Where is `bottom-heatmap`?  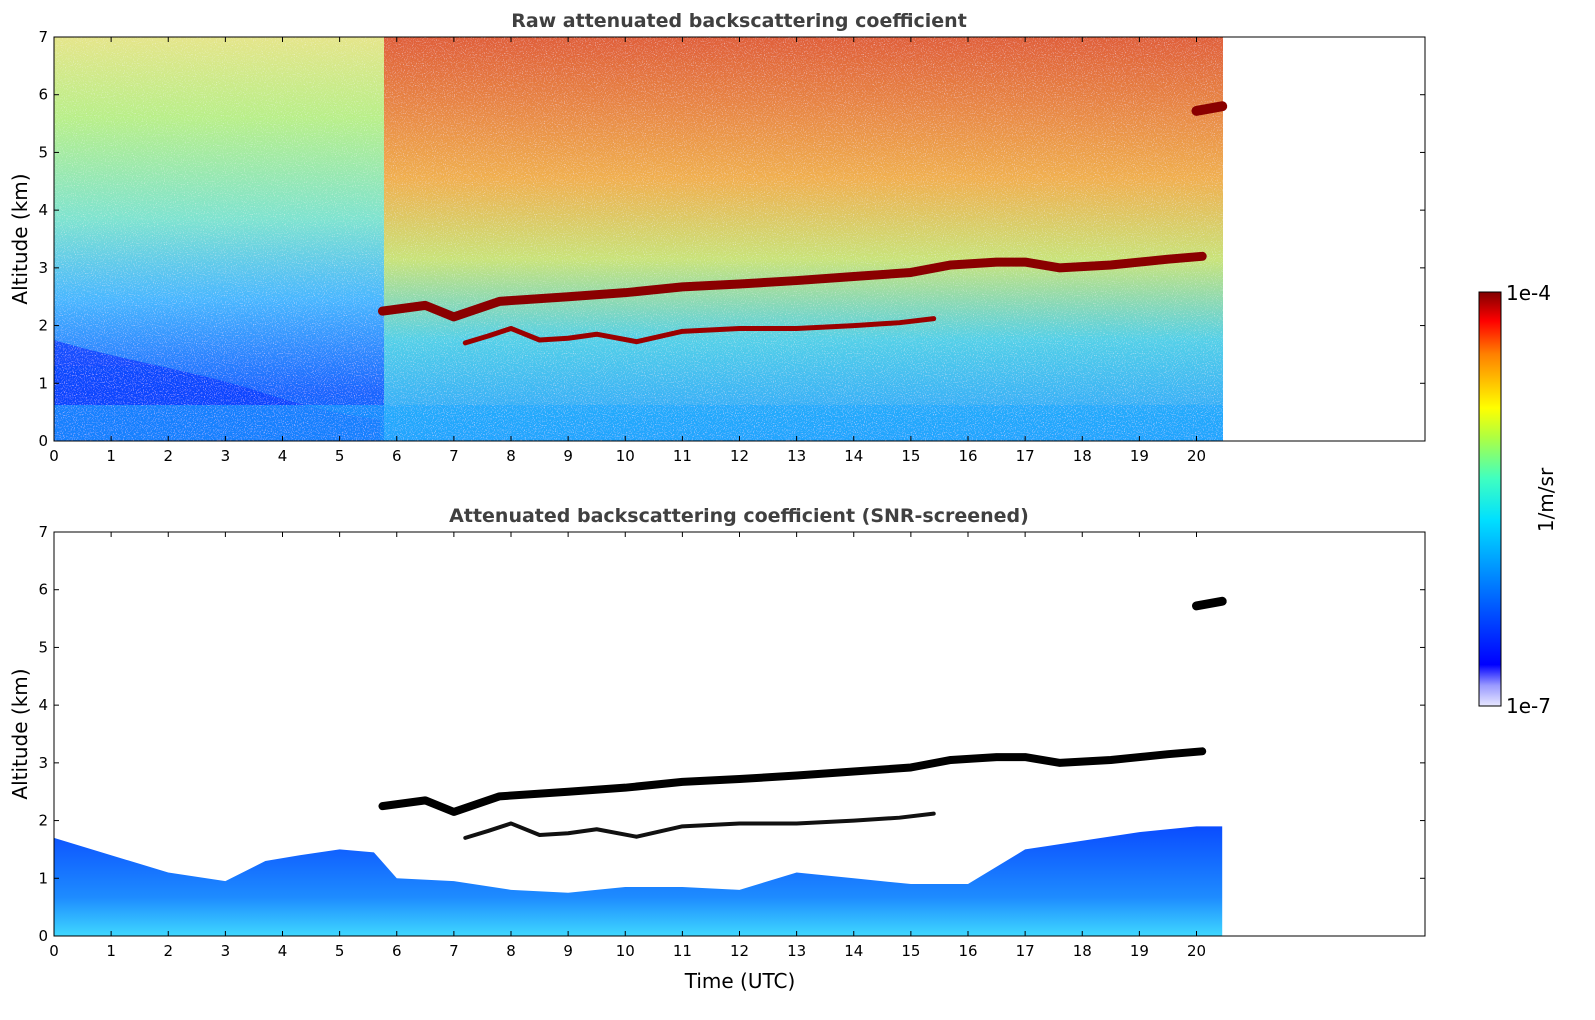
bottom-heatmap is located at coordinates (638, 881).